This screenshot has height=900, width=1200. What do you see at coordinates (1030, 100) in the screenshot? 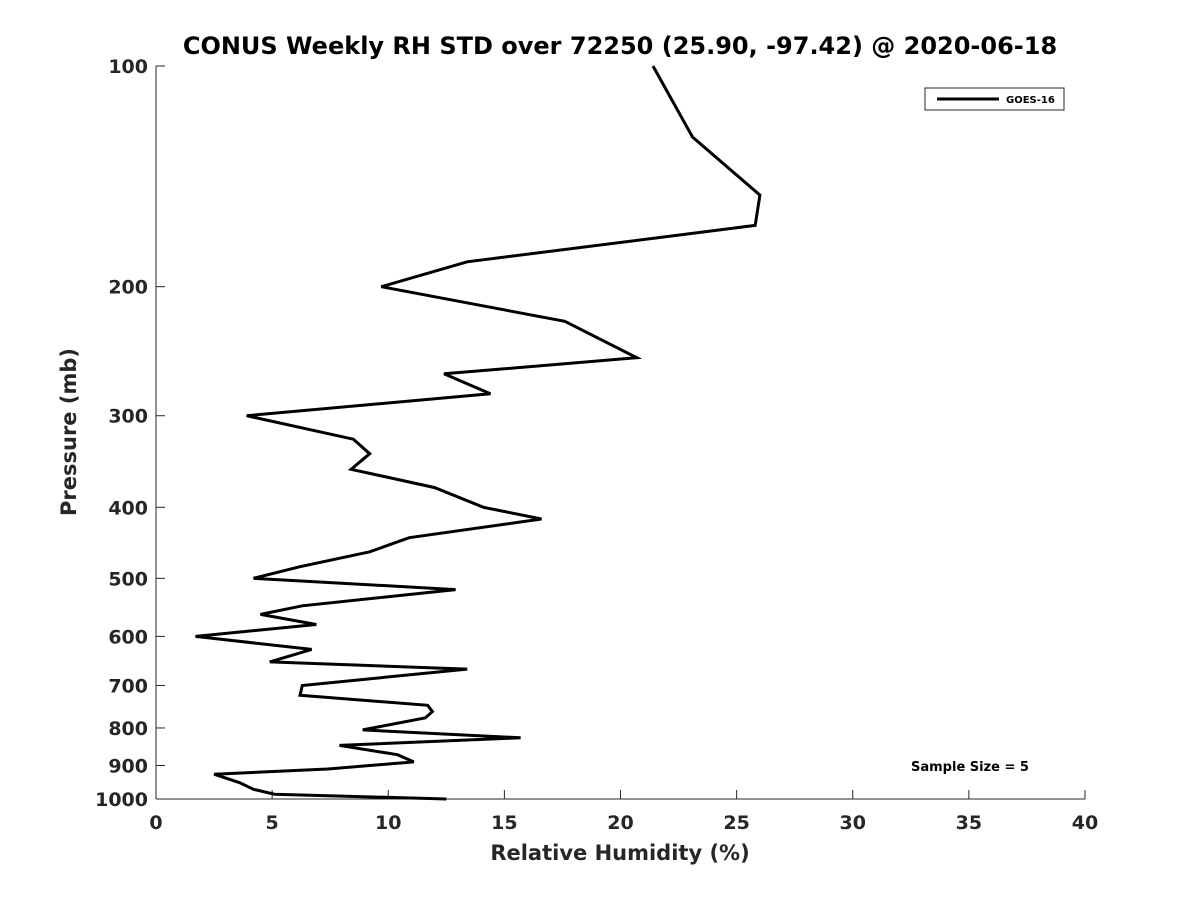
I see `legend-label-goes-16: GOES-16` at bounding box center [1030, 100].